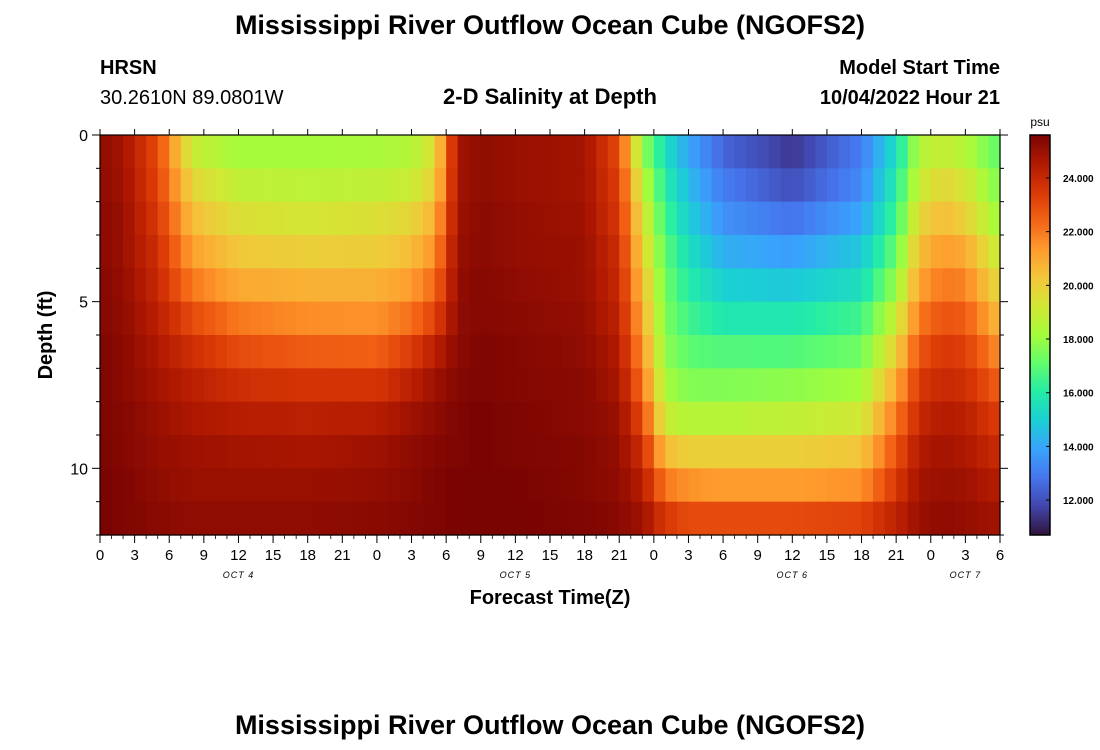 The image size is (1100, 750). What do you see at coordinates (966, 575) in the screenshot?
I see `day-label: OCT 7` at bounding box center [966, 575].